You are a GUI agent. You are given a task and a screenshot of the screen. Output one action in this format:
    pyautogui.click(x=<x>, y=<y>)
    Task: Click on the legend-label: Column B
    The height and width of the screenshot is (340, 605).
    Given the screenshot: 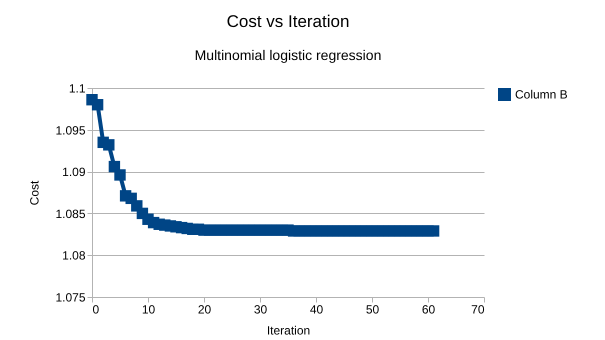 What is the action you would take?
    pyautogui.click(x=541, y=95)
    